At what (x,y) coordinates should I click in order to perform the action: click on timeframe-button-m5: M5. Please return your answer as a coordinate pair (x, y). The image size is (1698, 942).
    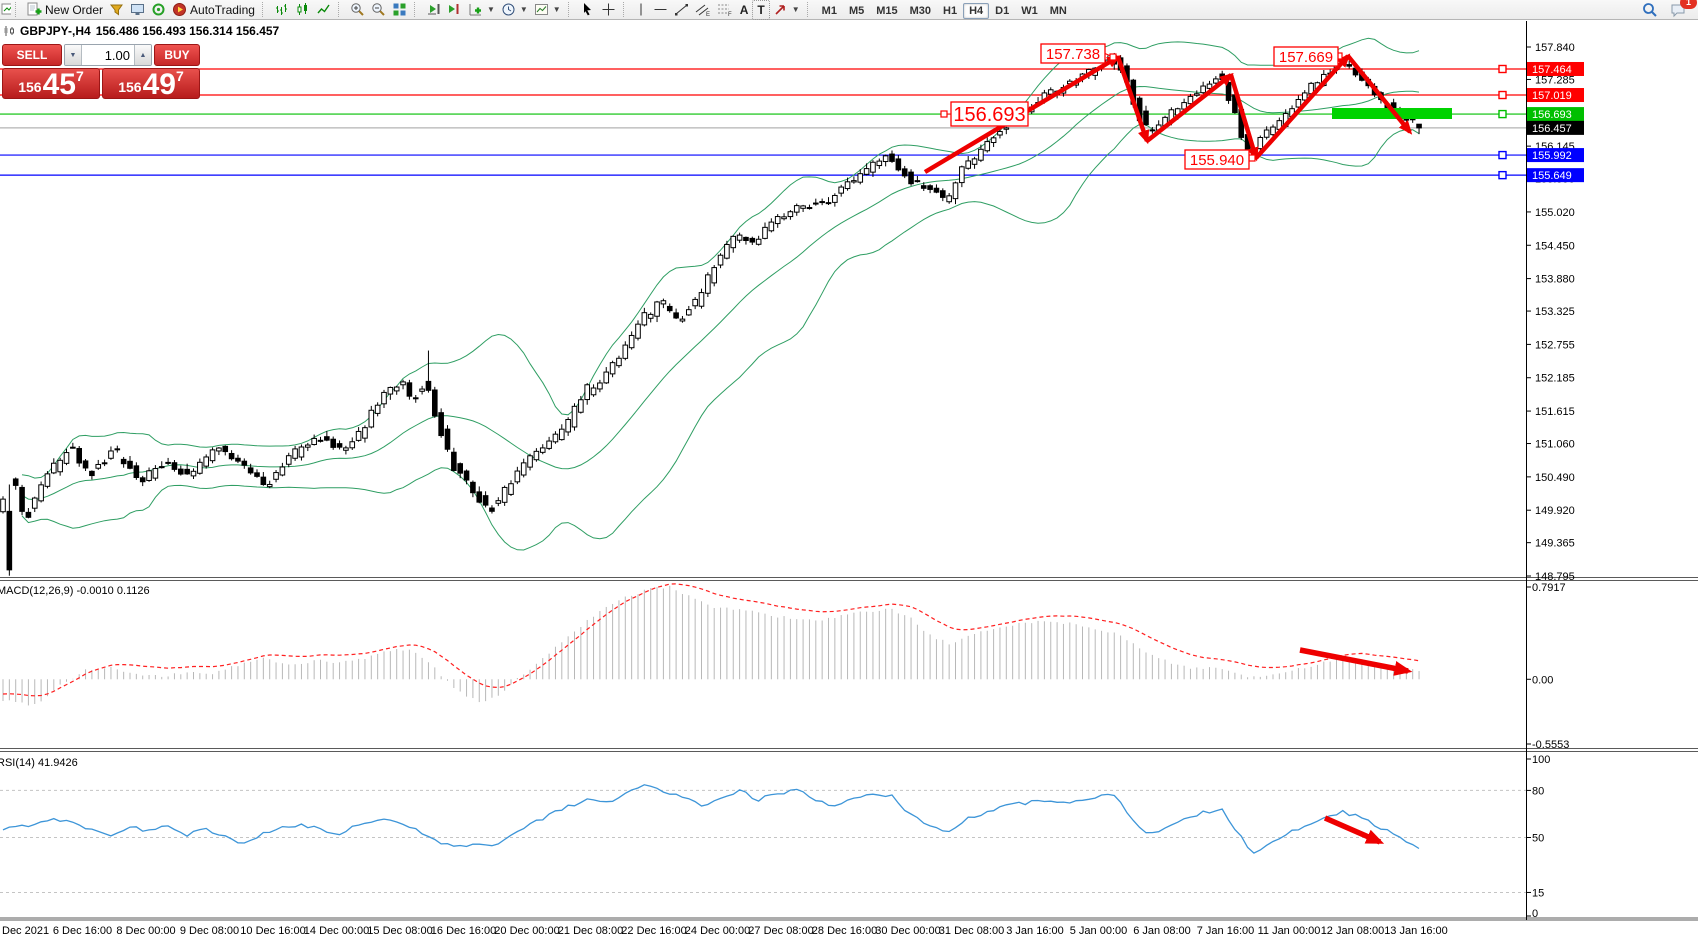
    Looking at the image, I should click on (856, 10).